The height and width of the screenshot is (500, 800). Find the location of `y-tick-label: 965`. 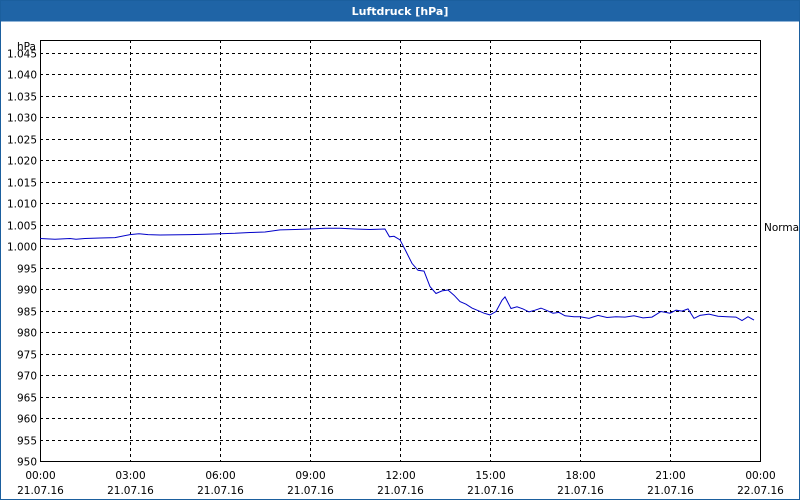

y-tick-label: 965 is located at coordinates (27, 399).